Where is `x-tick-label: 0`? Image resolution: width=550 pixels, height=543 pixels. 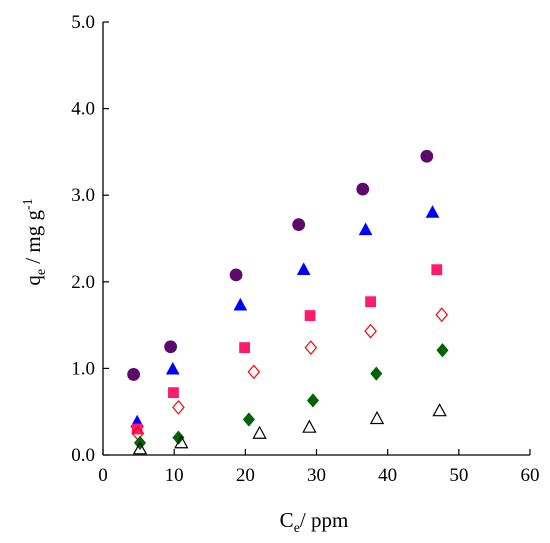
x-tick-label: 0 is located at coordinates (103, 475).